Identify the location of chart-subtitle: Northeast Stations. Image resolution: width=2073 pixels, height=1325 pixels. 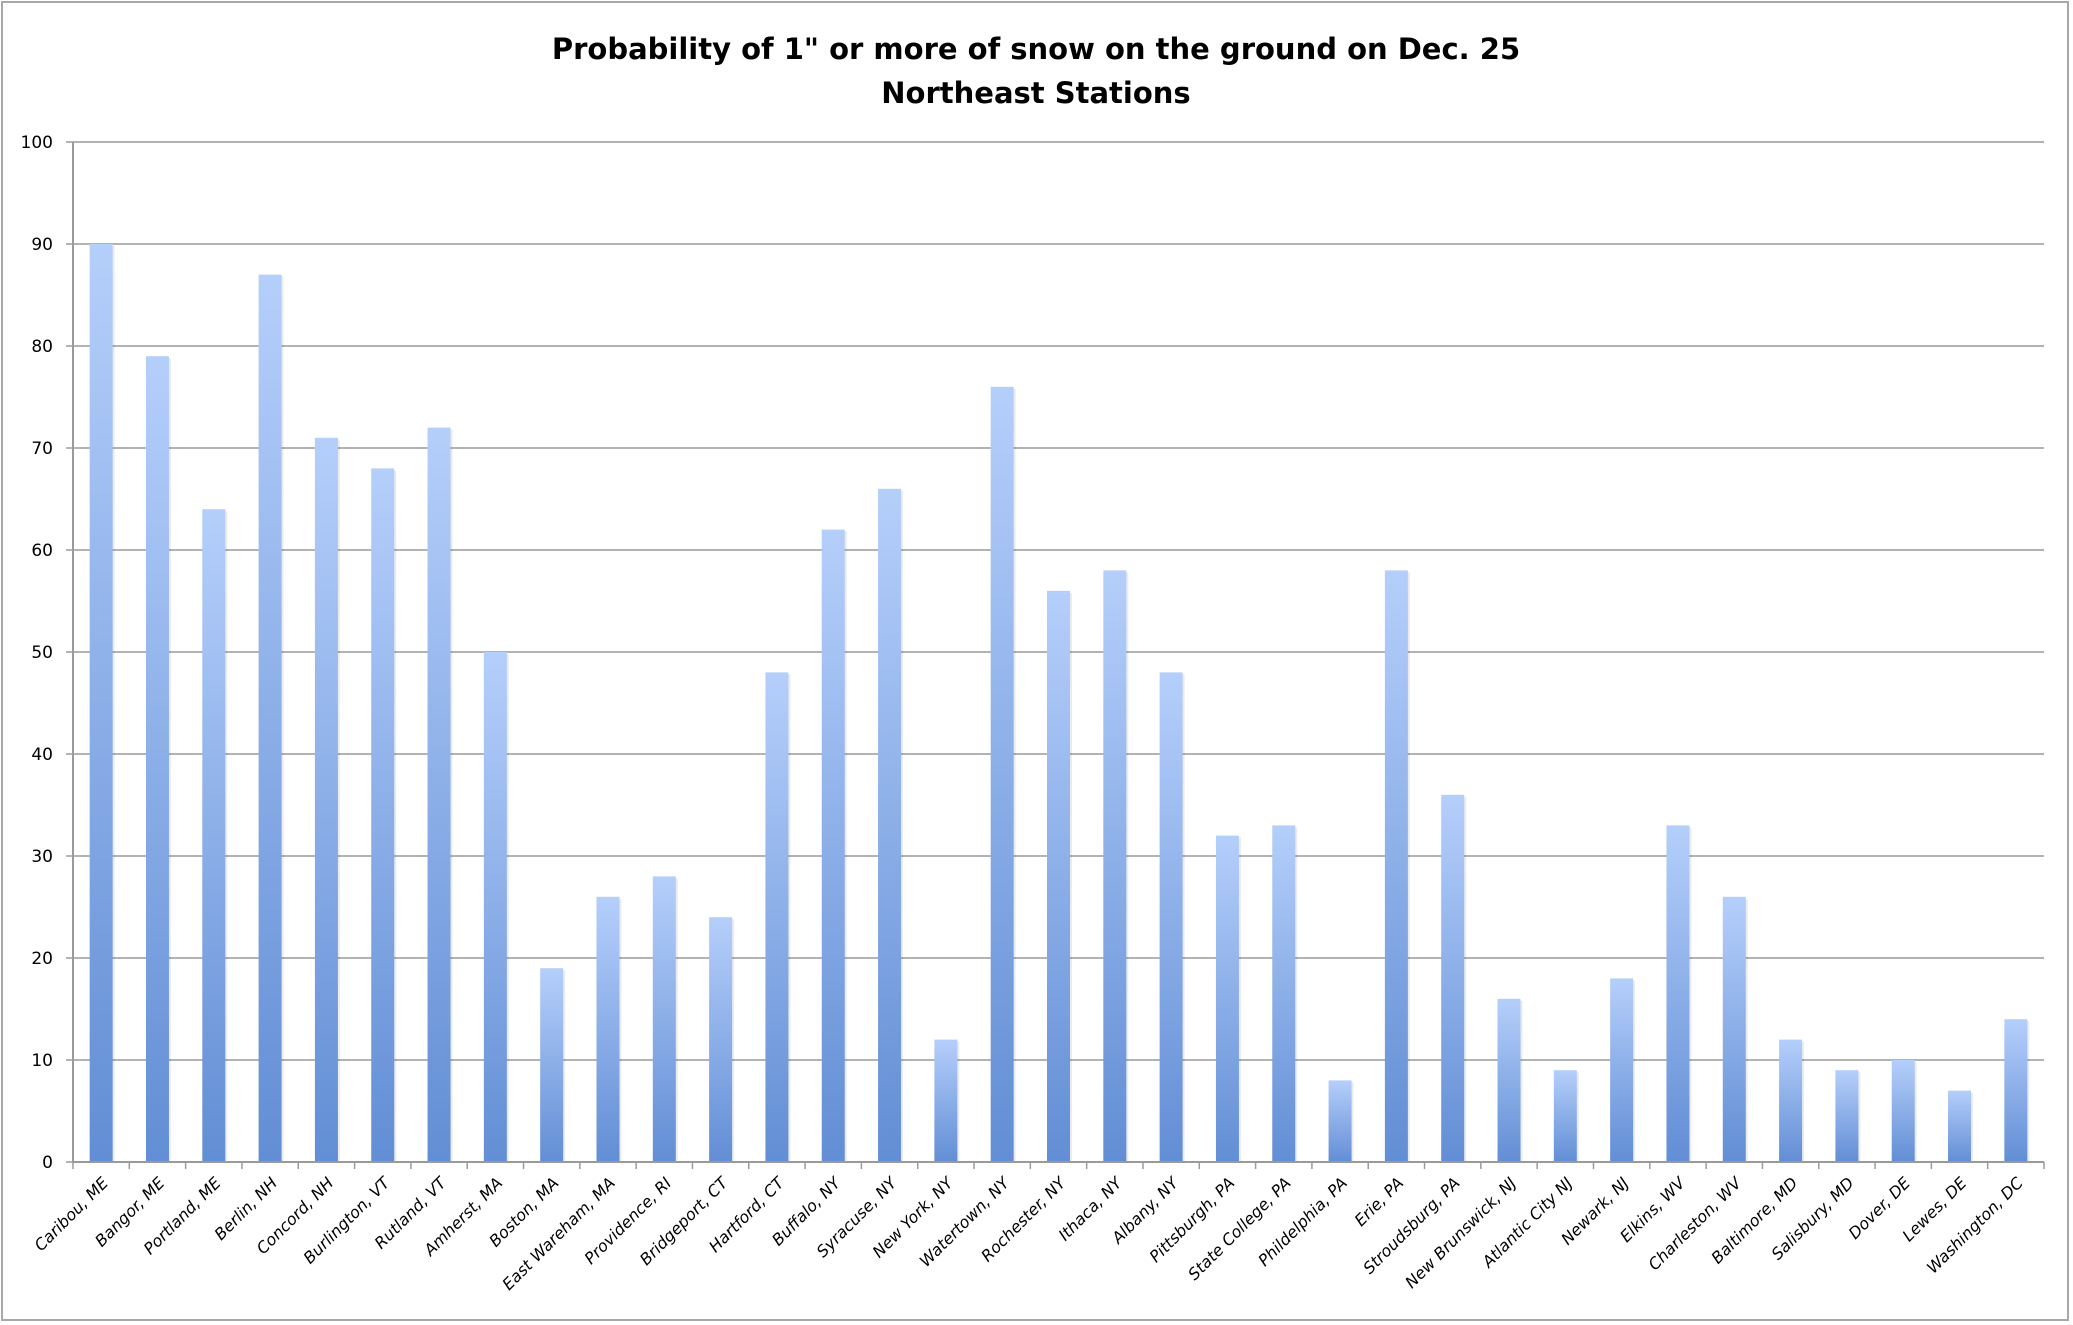
(1035, 93).